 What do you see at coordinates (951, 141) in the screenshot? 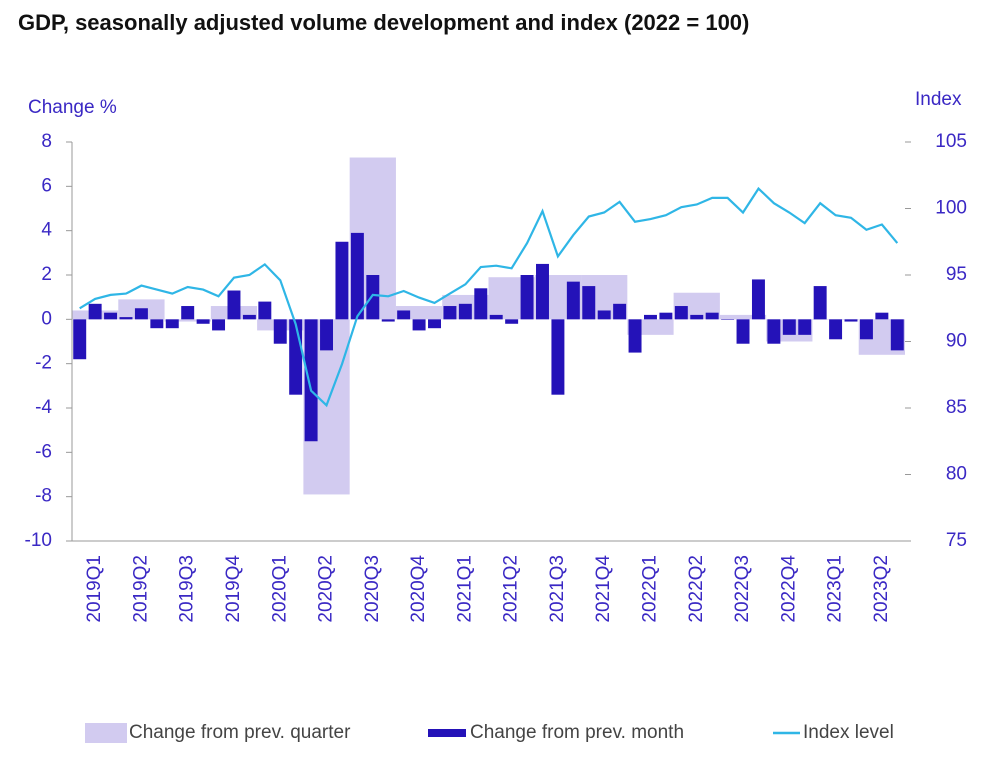
I see `y2-tick-label: 105` at bounding box center [951, 141].